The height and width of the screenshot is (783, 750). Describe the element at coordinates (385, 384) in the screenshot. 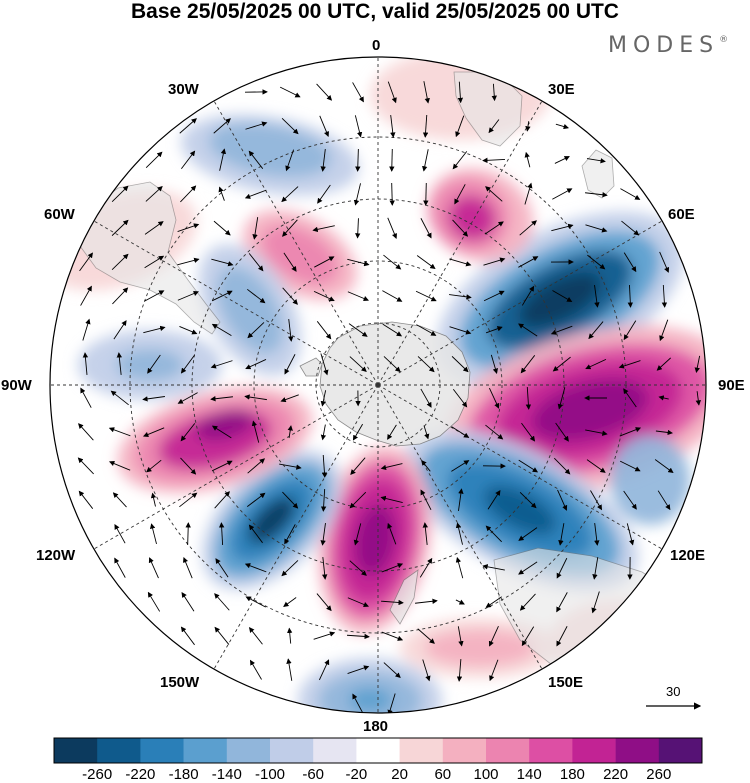

I see `antarctica` at that location.